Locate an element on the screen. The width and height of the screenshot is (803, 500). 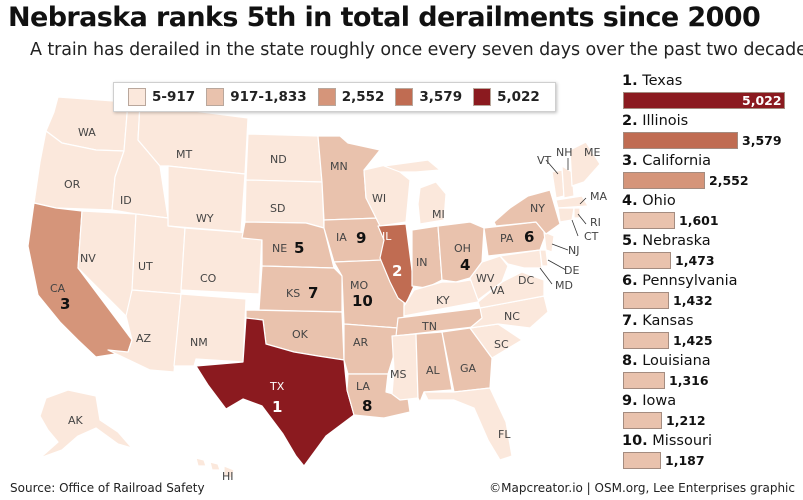
state-tx is located at coordinates (275, 392).